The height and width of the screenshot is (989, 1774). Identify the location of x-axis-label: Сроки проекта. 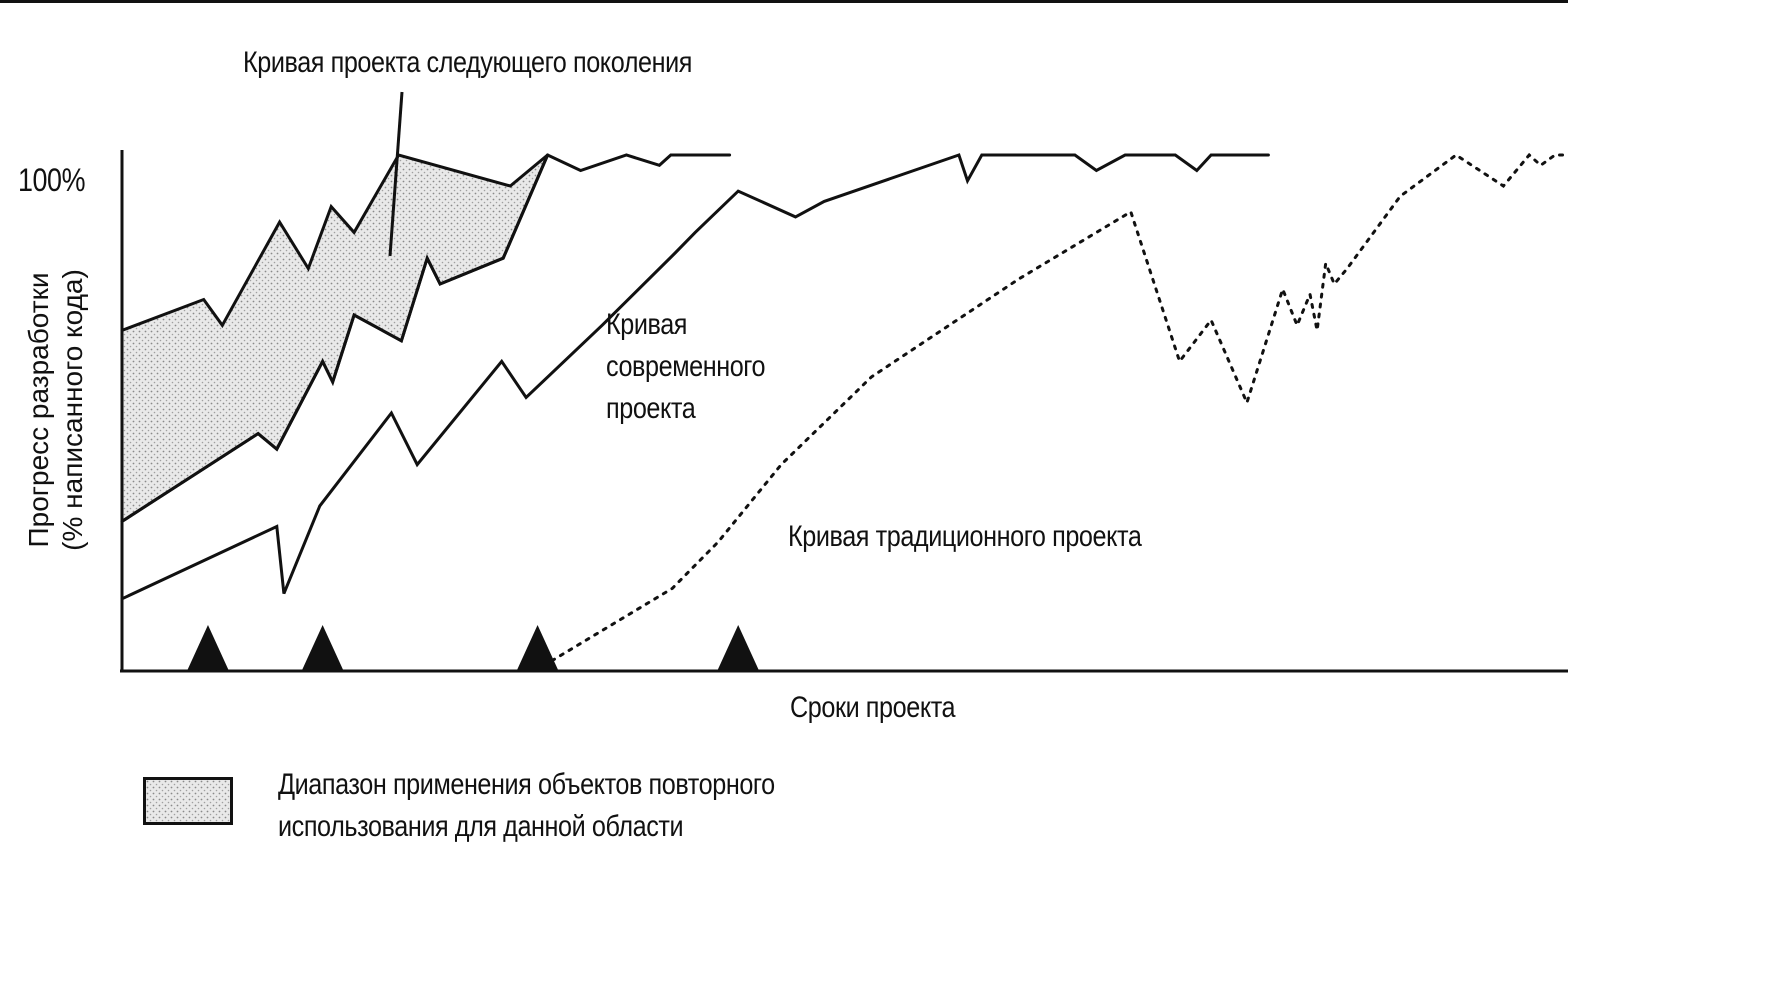
(873, 707).